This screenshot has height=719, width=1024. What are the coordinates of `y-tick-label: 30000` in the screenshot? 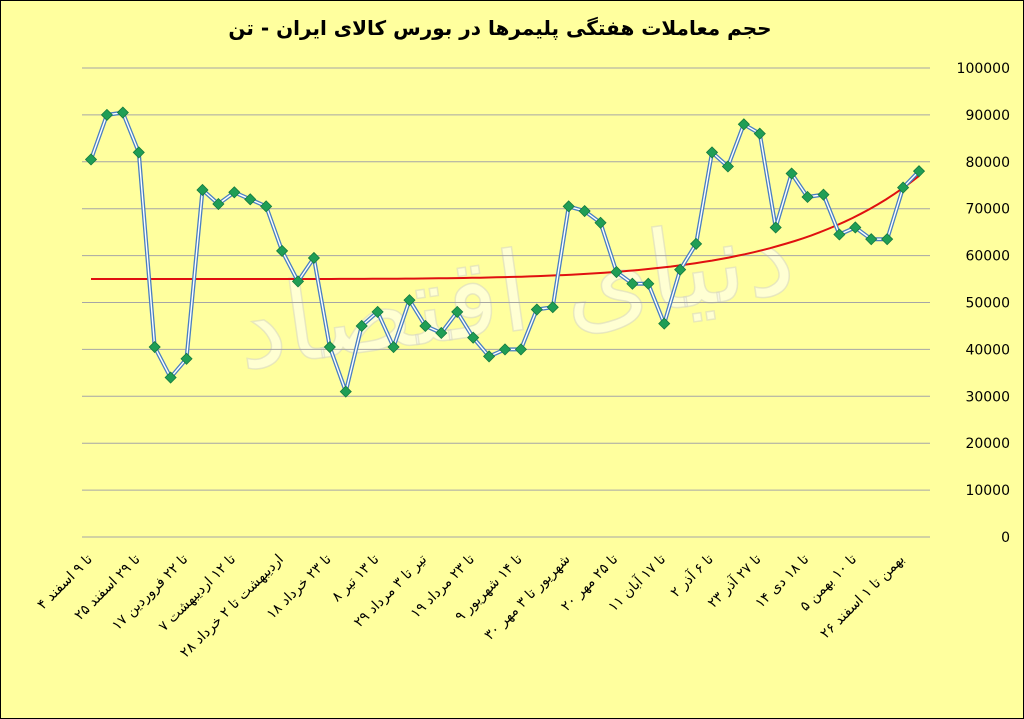 It's located at (987, 397).